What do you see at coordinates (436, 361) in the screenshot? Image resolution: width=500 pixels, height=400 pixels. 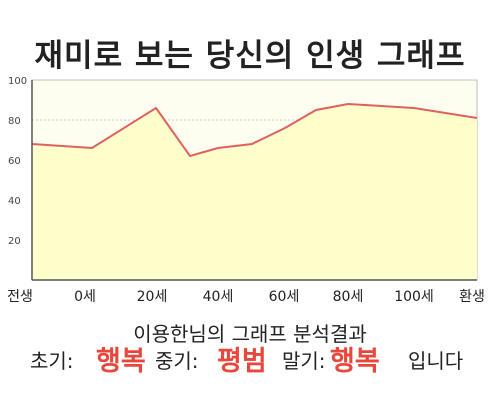 I see `ending-text: 입니다` at bounding box center [436, 361].